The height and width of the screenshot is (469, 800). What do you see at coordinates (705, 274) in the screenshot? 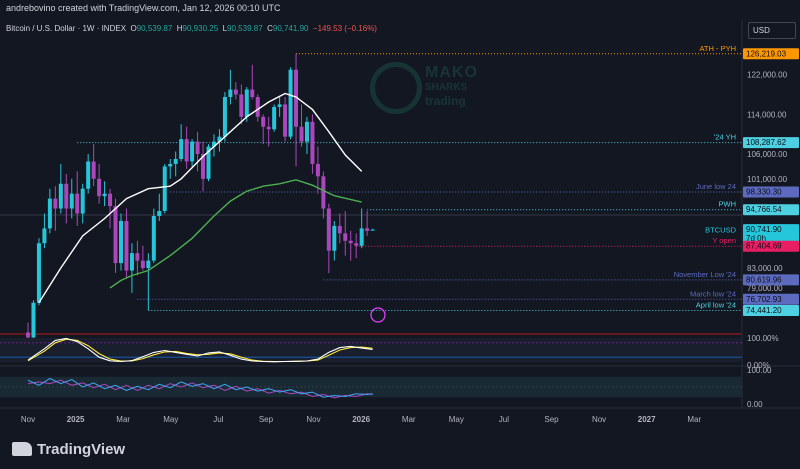
I see `level-label-6: November Low '24` at bounding box center [705, 274].